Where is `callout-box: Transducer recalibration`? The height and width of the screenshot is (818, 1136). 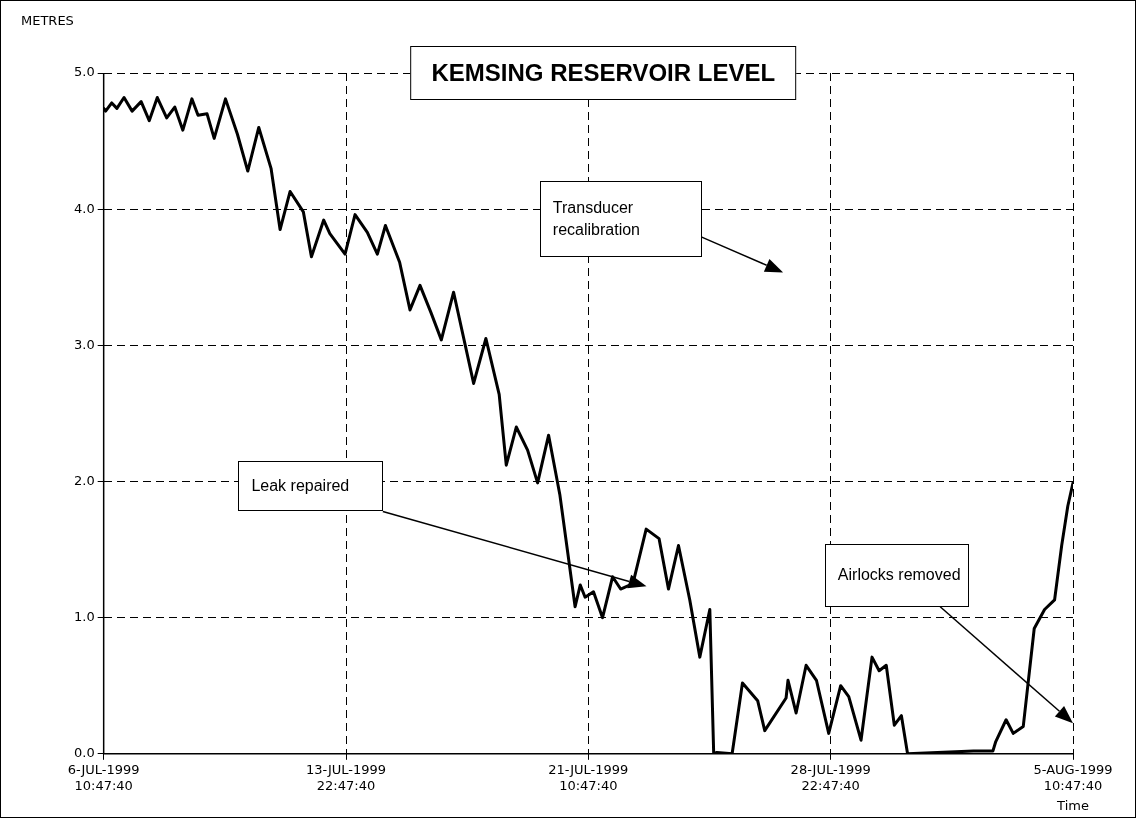 callout-box: Transducer recalibration is located at coordinates (620, 219).